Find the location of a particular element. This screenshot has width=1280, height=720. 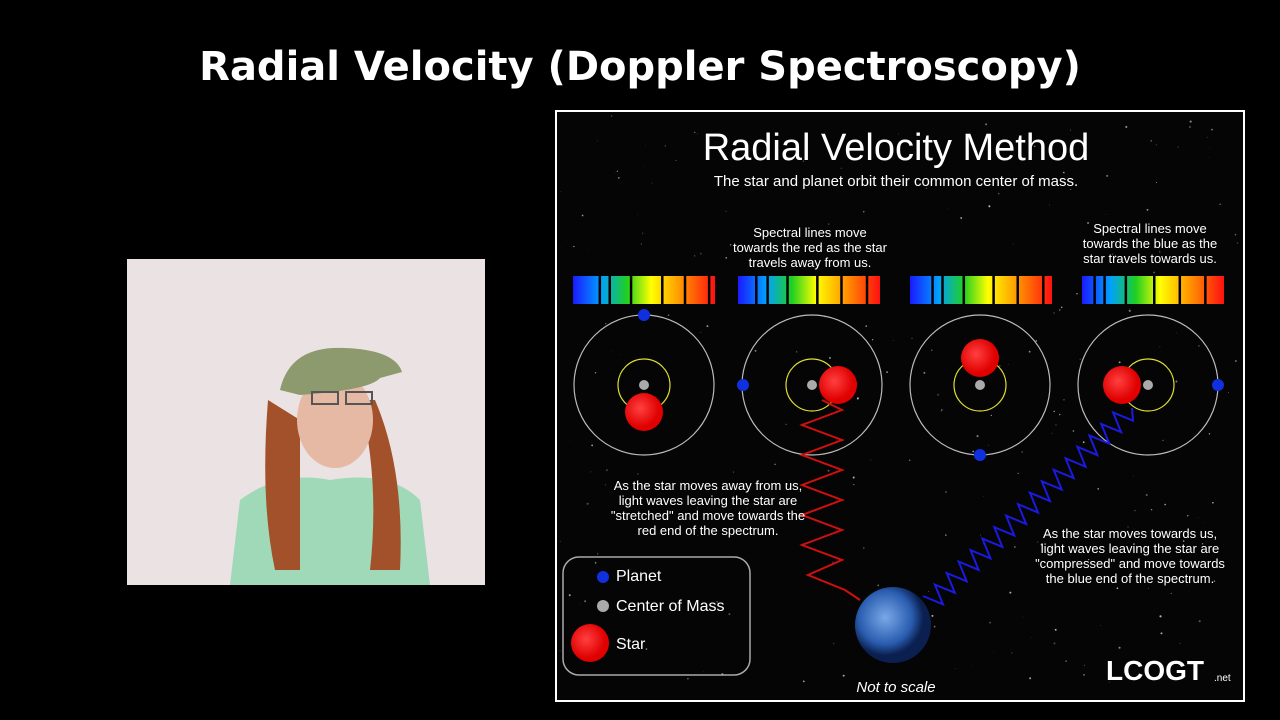

legend-star is located at coordinates (590, 643).